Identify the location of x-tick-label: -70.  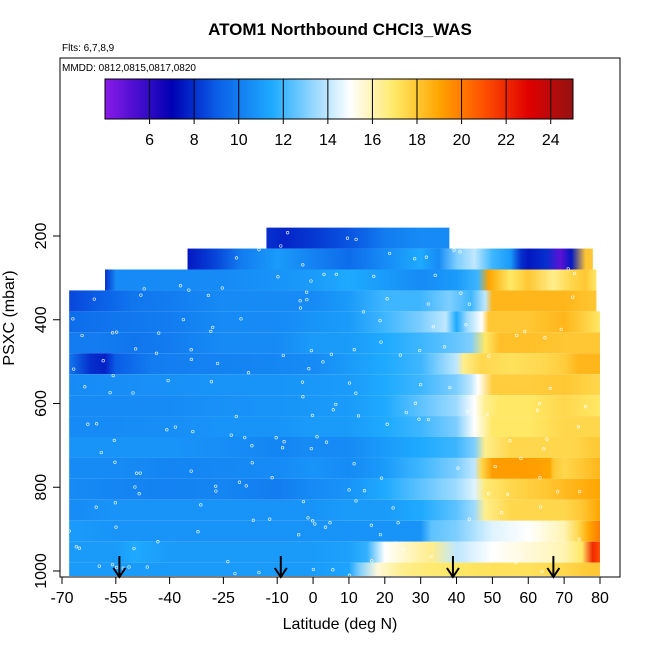
(61, 598).